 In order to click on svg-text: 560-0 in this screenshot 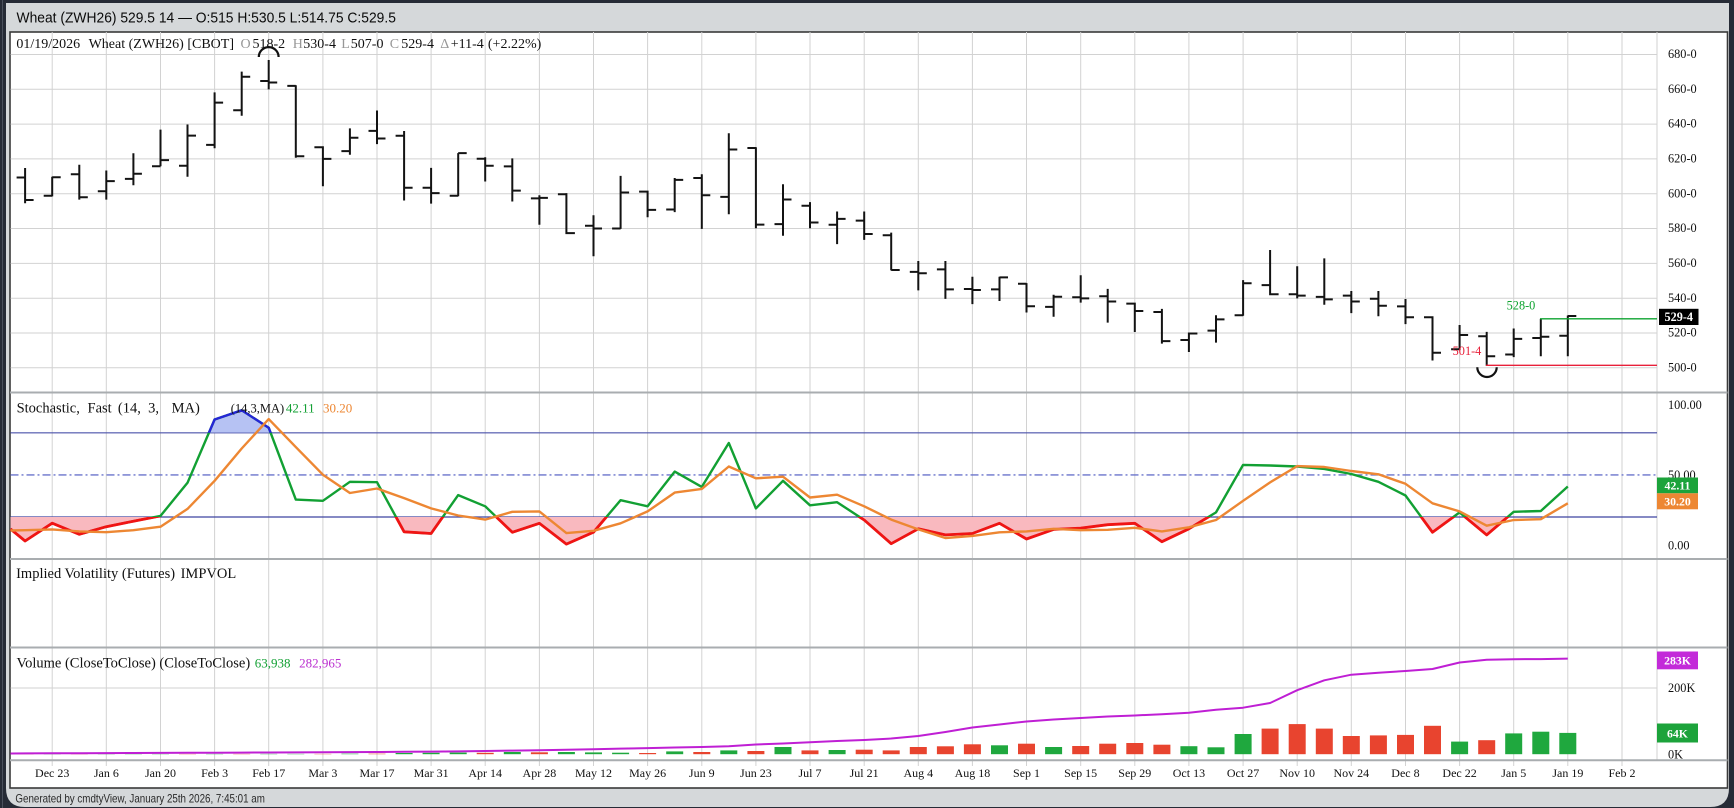, I will do `click(1682, 263)`.